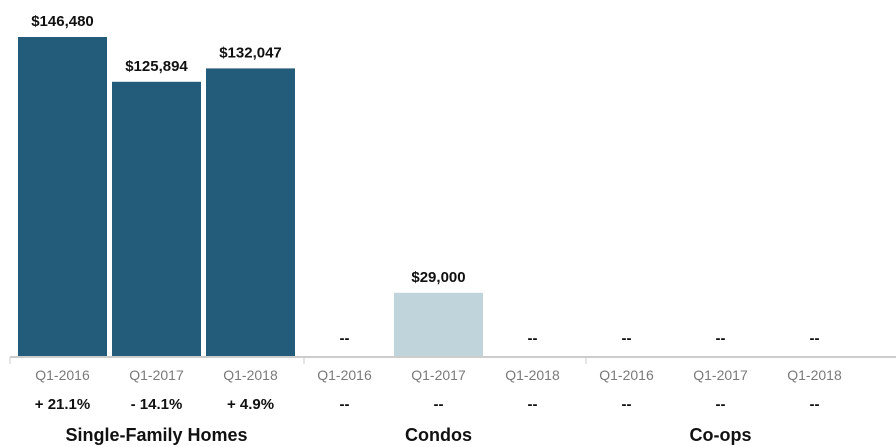 The image size is (896, 447). What do you see at coordinates (156, 219) in the screenshot?
I see `bar-single-family-homes-q1-2017` at bounding box center [156, 219].